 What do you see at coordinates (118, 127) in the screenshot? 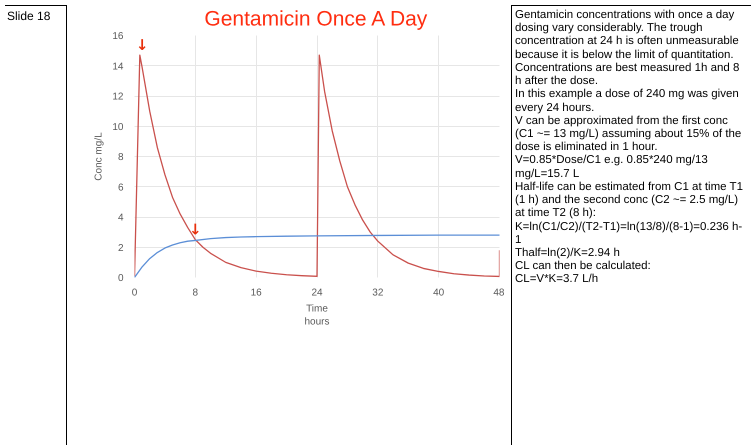
I see `y-tick-label: 10` at bounding box center [118, 127].